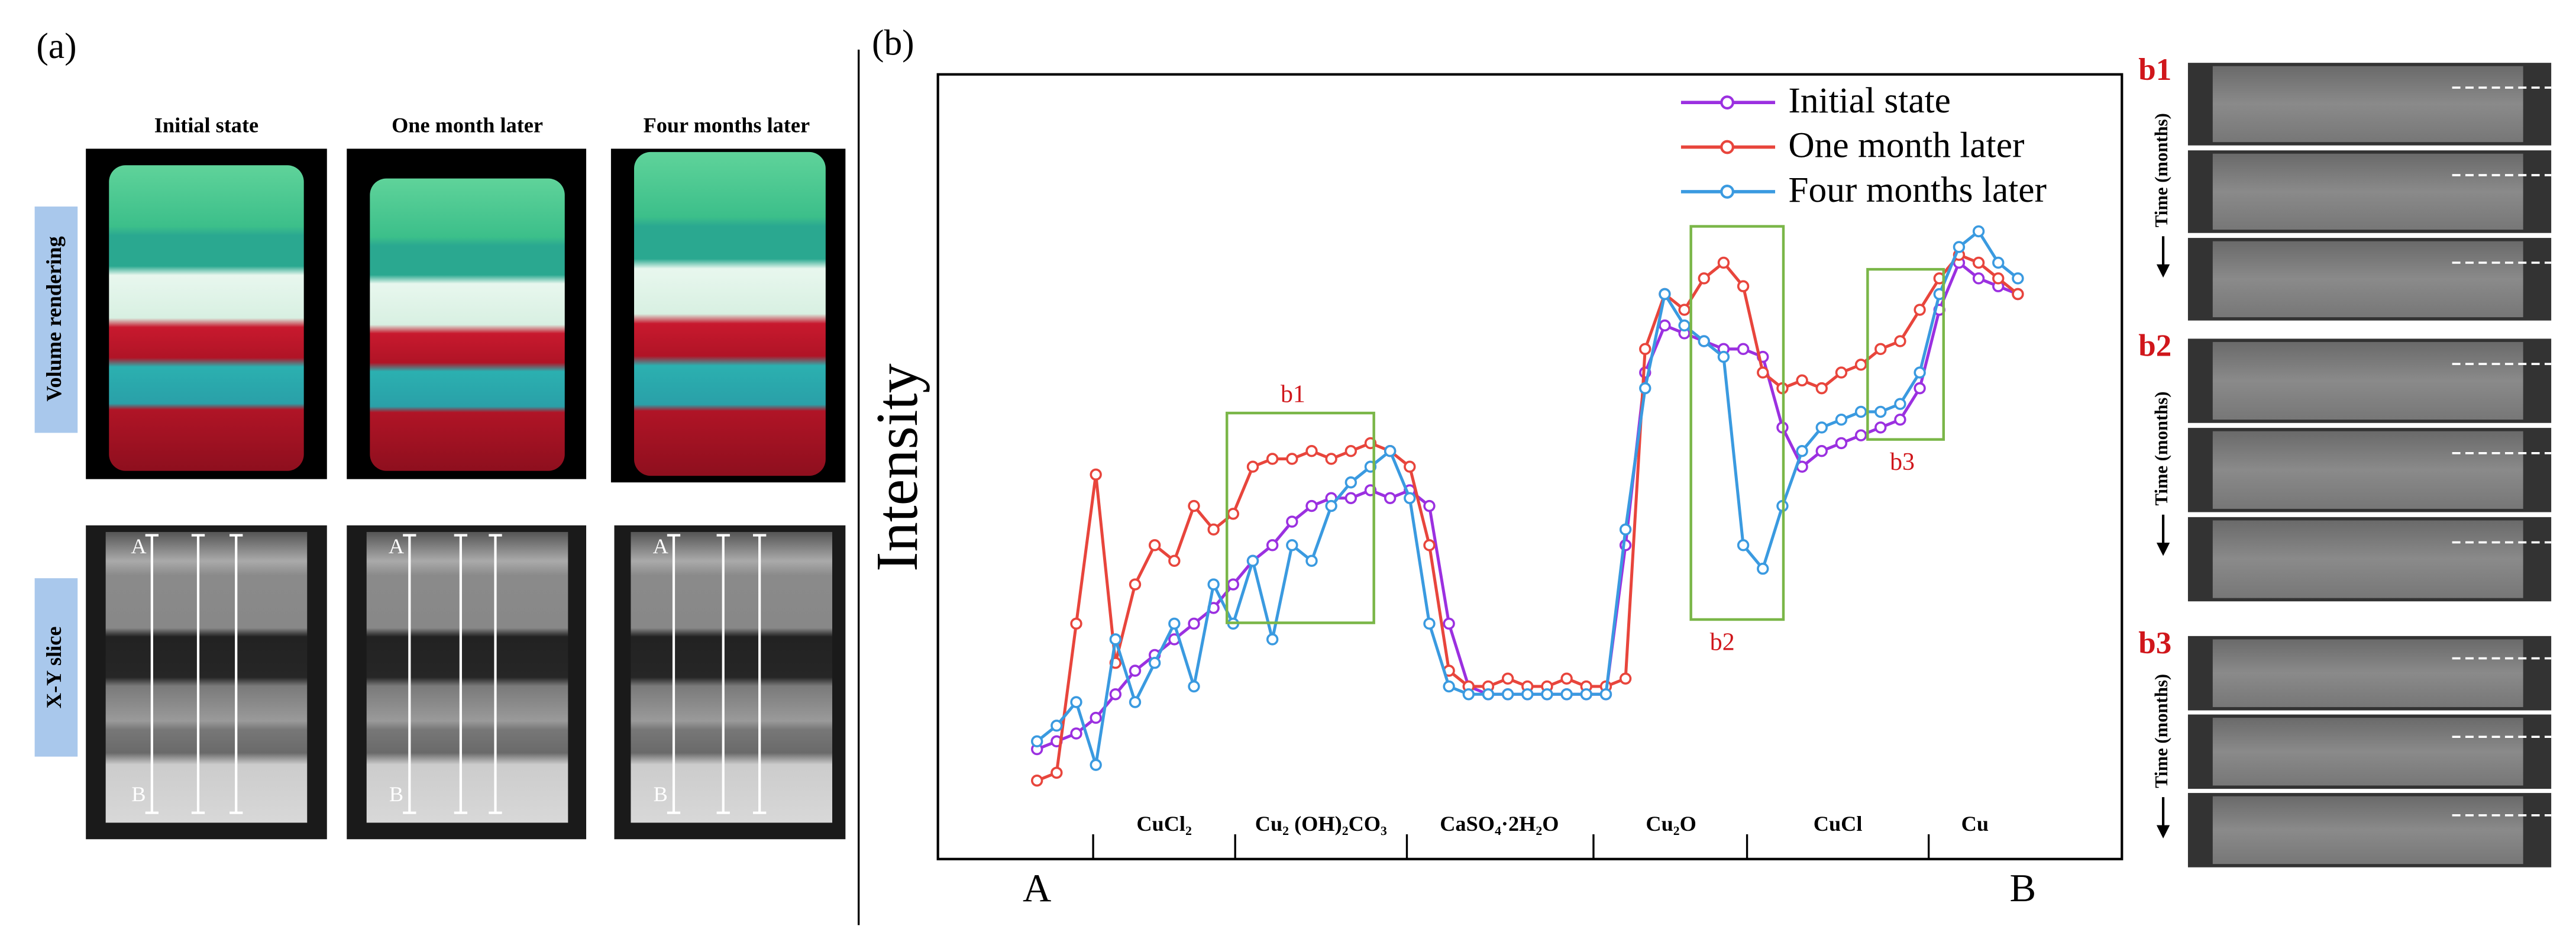 This screenshot has width=2576, height=945. Describe the element at coordinates (206, 125) in the screenshot. I see `column-header: Initial state` at that location.